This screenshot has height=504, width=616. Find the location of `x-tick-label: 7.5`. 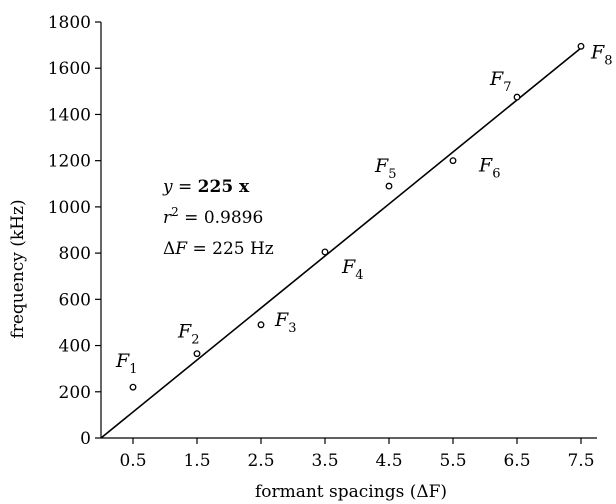

x-tick-label: 7.5 is located at coordinates (580, 461).